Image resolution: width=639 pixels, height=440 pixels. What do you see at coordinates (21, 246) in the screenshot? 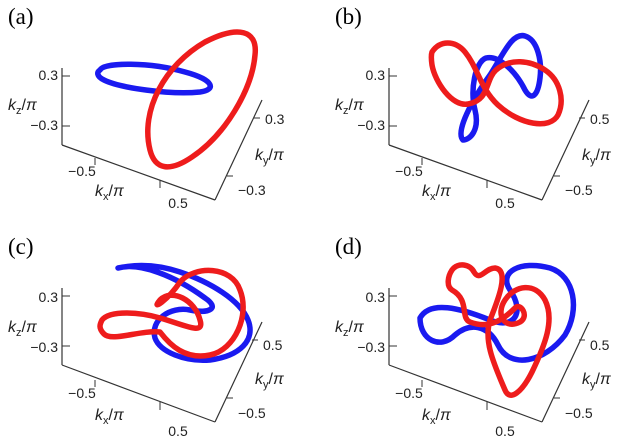
I see `panel-label: (c)` at bounding box center [21, 246].